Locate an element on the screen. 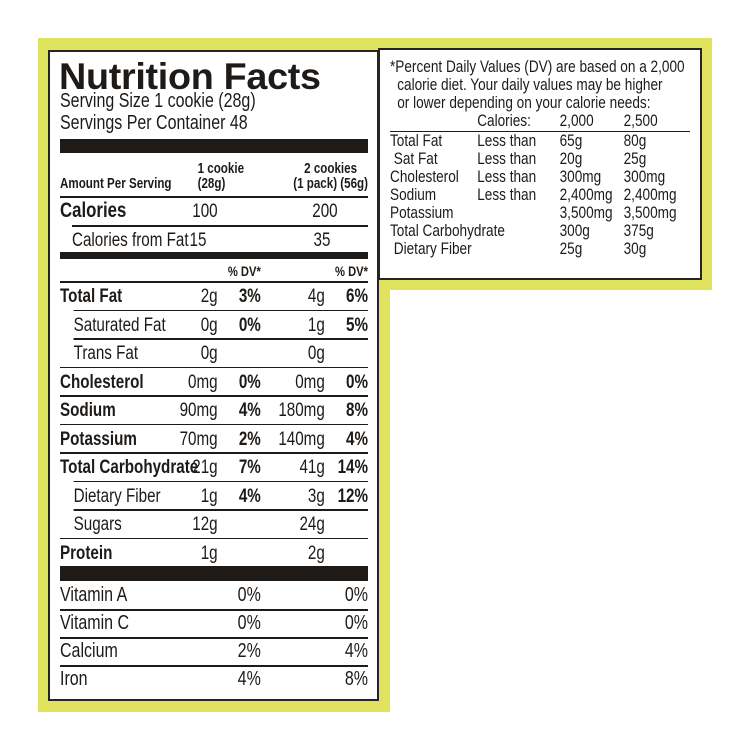 The image size is (750, 750). calories-header-row: Calories: 2,000 2,500 is located at coordinates (540, 122).